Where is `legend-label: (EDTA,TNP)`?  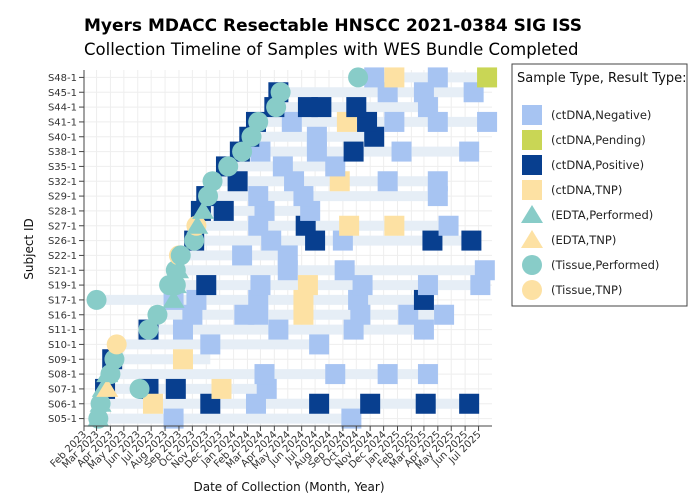
legend-label: (EDTA,TNP) is located at coordinates (583, 240).